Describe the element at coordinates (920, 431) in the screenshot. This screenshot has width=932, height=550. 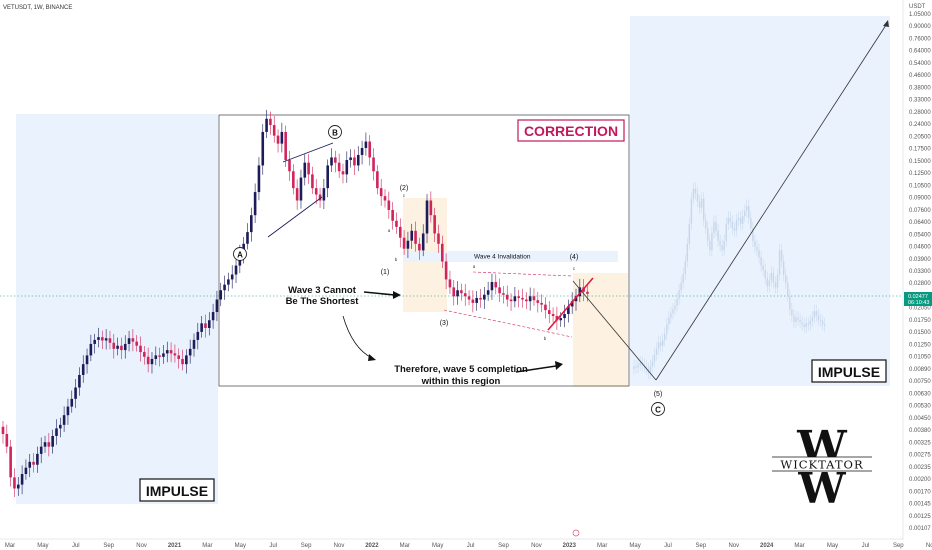
I see `price-tick: 0.00380` at that location.